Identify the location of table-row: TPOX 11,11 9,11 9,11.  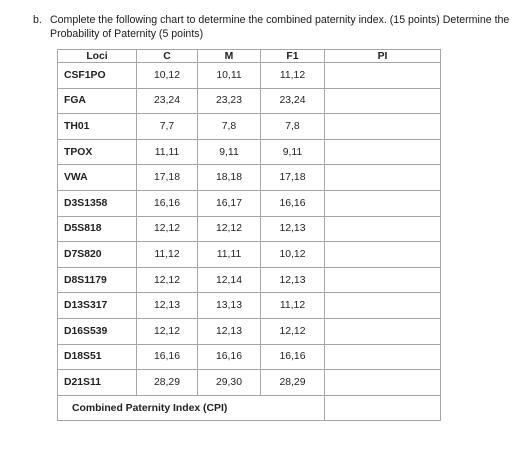
(249, 152).